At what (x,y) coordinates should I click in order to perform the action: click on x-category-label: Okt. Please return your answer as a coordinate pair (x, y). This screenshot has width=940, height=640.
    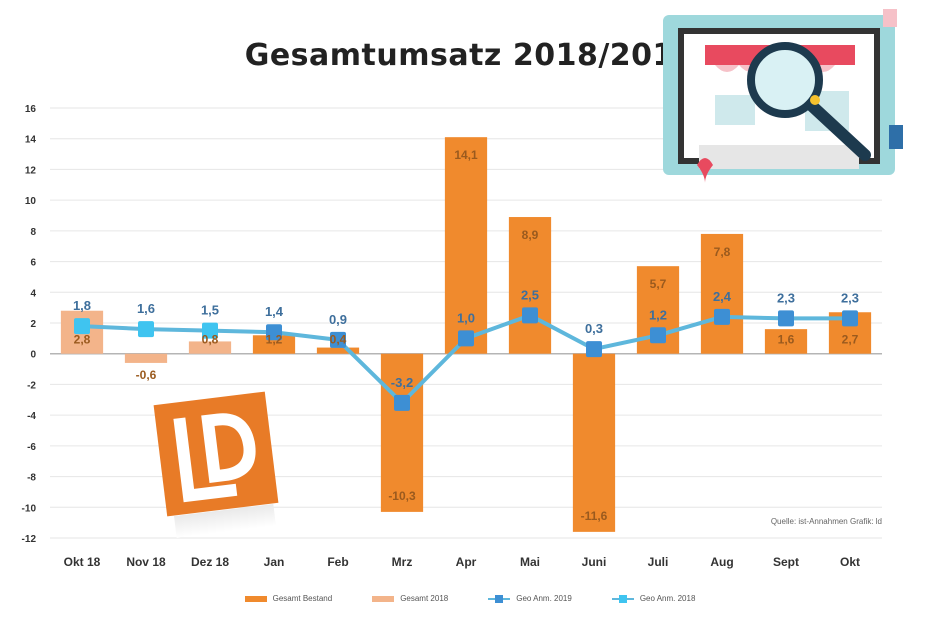
    Looking at the image, I should click on (850, 562).